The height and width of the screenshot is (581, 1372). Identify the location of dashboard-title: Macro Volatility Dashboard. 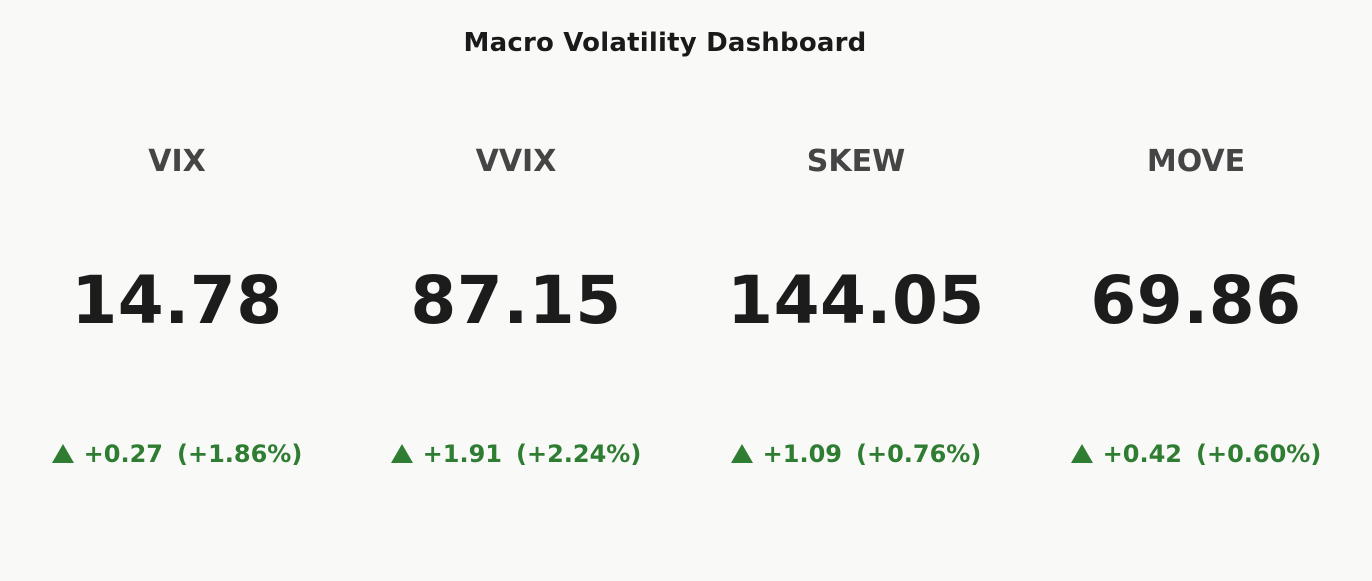
(665, 43).